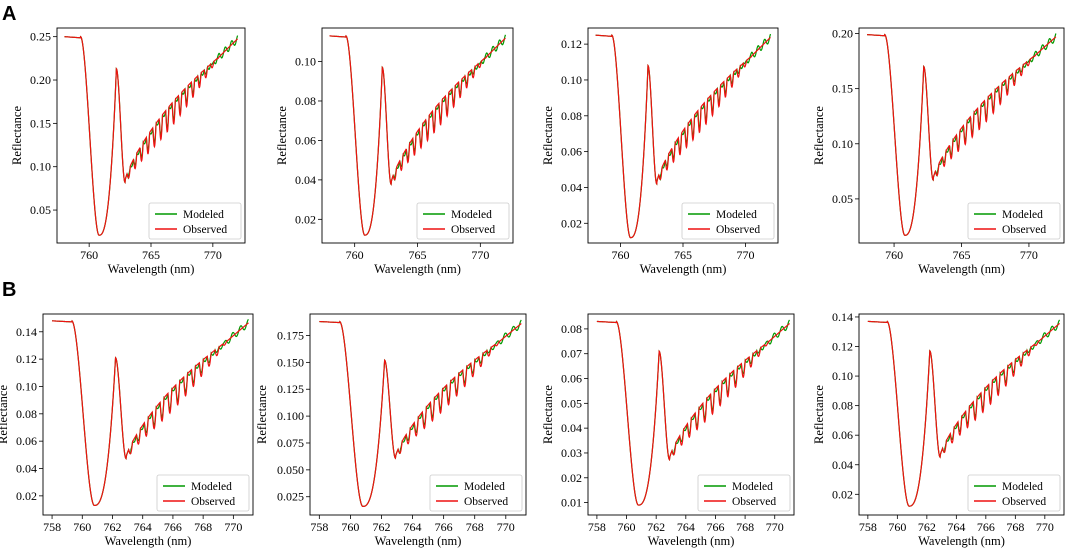 Image resolution: width=1072 pixels, height=558 pixels. Describe the element at coordinates (571, 503) in the screenshot. I see `y-tick-label: 0.01` at that location.